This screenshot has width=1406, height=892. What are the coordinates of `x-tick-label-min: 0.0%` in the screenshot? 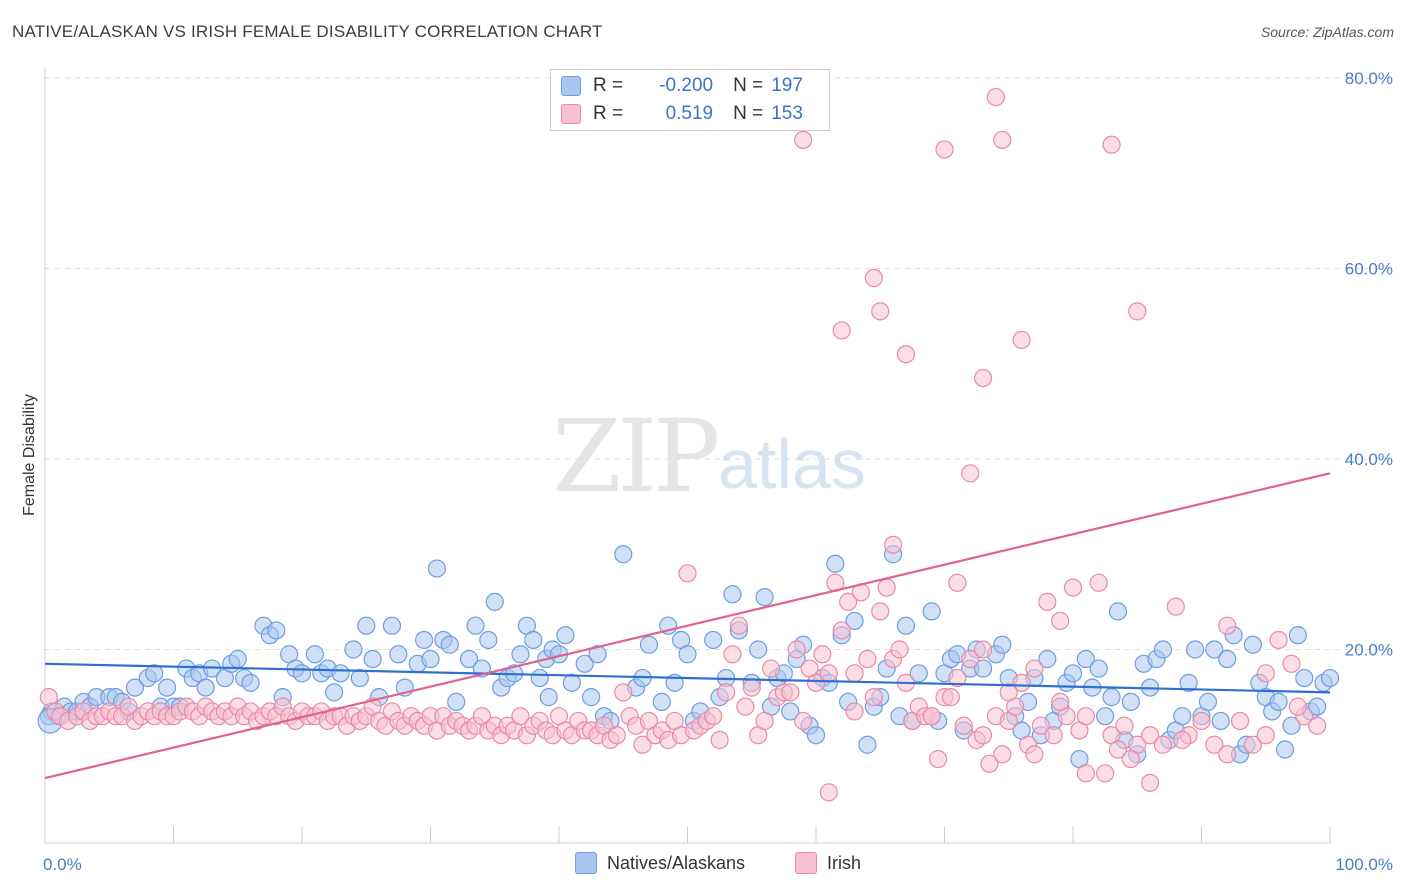 It's located at (62, 864).